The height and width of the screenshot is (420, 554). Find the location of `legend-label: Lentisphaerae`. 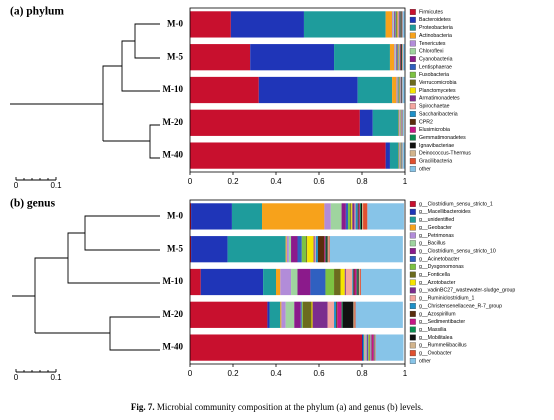

legend-label: Lentisphaerae is located at coordinates (435, 67).